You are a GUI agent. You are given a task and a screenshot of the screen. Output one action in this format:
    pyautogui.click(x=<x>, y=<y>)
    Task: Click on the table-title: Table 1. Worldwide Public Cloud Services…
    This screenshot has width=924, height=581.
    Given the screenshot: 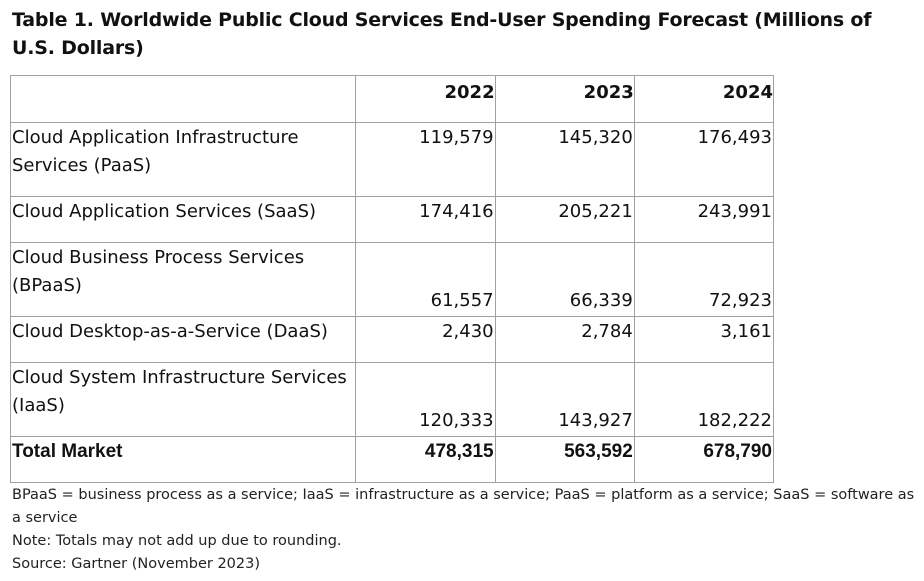 What is the action you would take?
    pyautogui.click(x=442, y=34)
    